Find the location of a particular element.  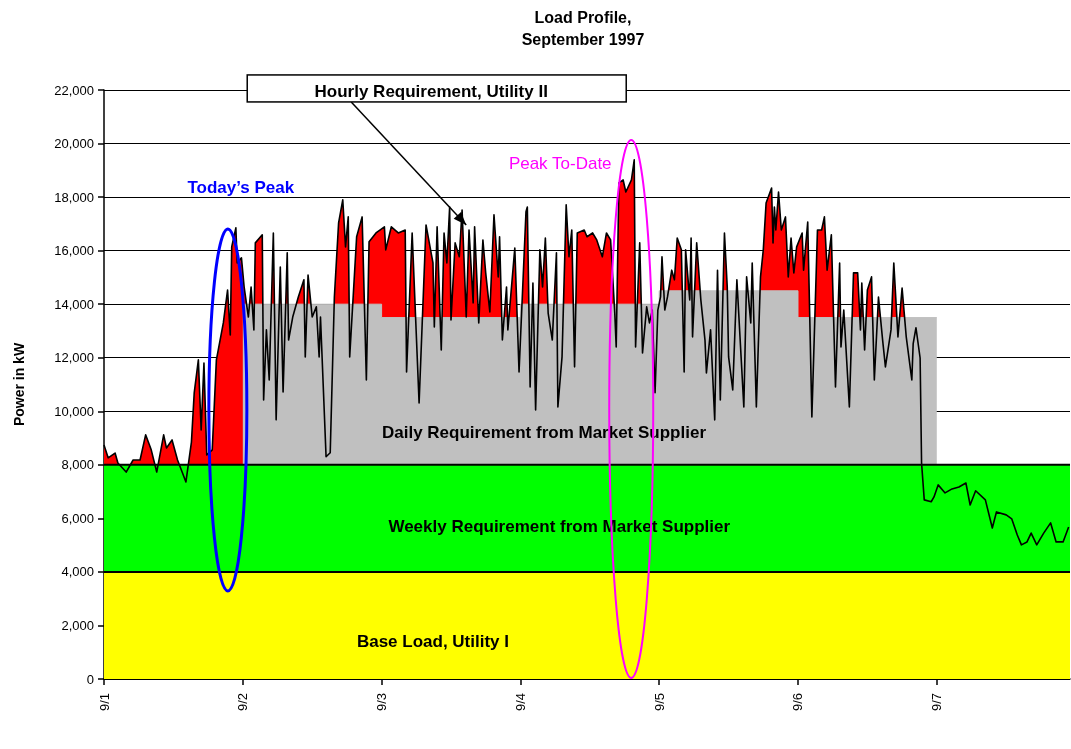

y-tick-label: 8,000 is located at coordinates (77, 465).